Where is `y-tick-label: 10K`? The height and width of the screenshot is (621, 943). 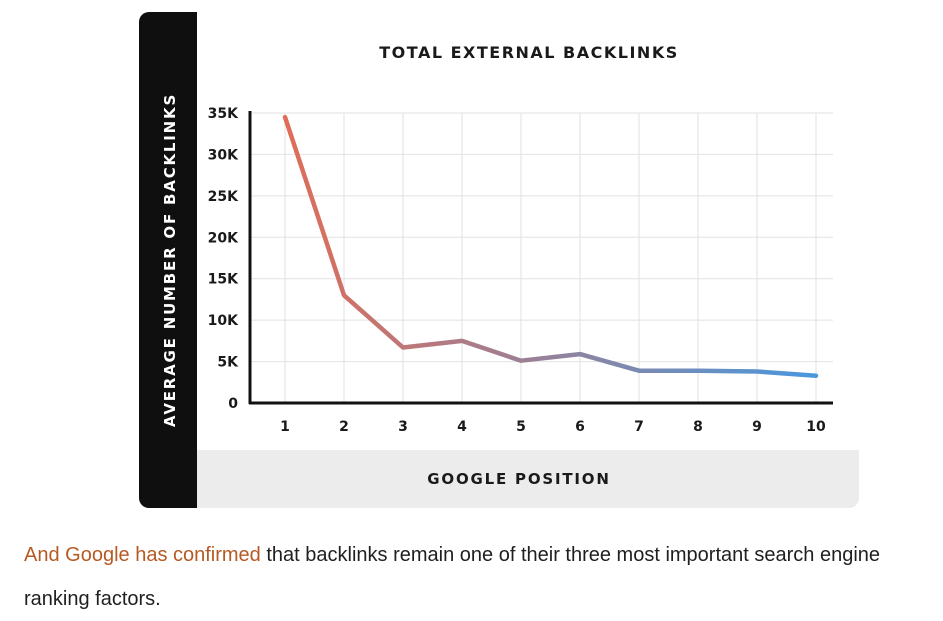
y-tick-label: 10K is located at coordinates (223, 321).